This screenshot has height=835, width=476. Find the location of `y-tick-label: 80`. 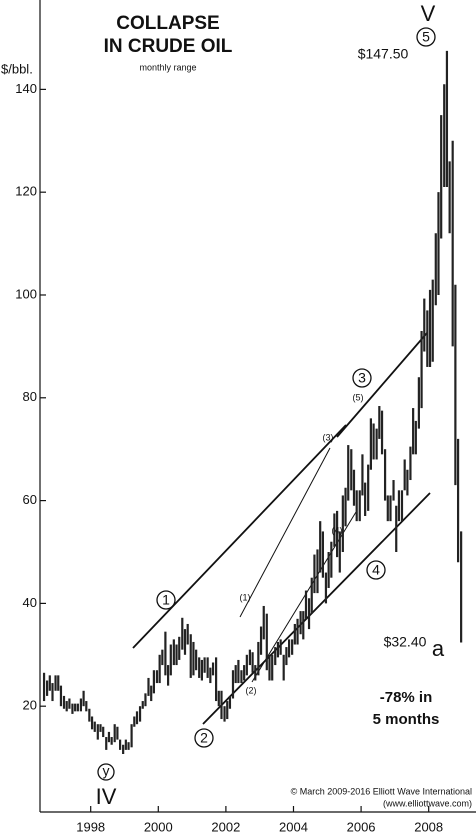

y-tick-label: 80 is located at coordinates (30, 396).